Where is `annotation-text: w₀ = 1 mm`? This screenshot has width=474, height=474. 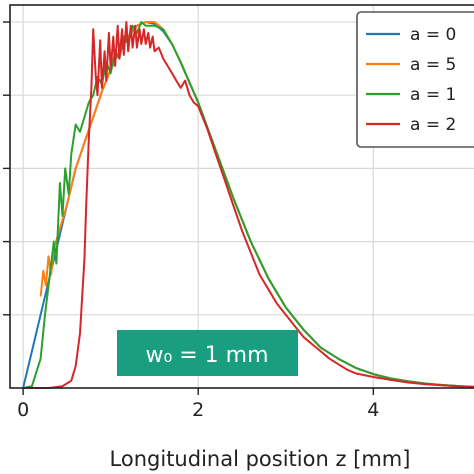 annotation-text: w₀ = 1 mm is located at coordinates (206, 355).